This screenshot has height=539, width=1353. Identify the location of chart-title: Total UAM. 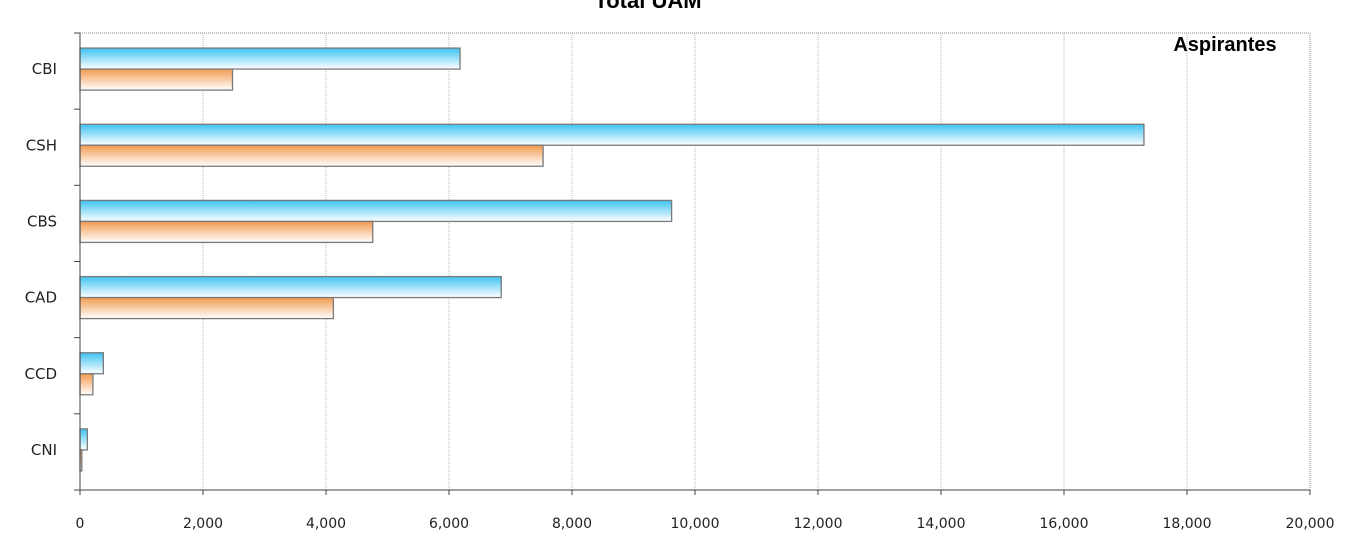
(647, 6).